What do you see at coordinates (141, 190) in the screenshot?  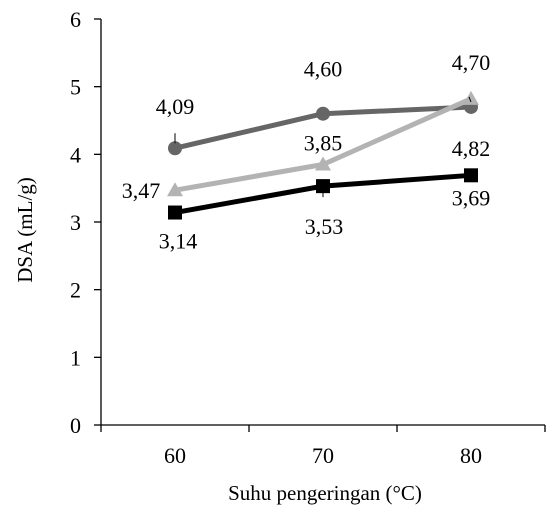 I see `data-label: 3,47` at bounding box center [141, 190].